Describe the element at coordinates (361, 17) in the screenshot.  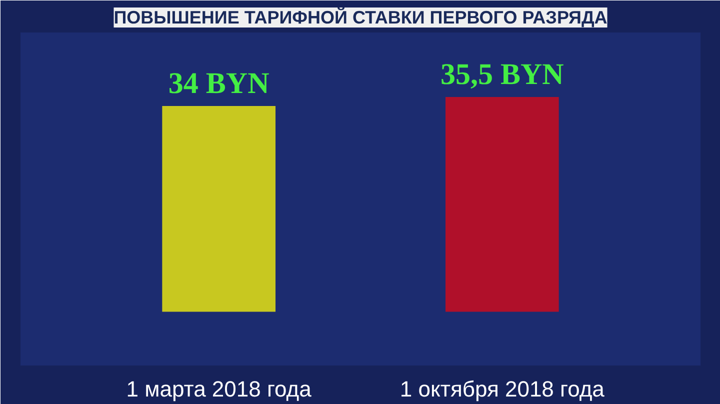
I see `chart-title: ПОВЫШЕНИЕ ТАРИФНОЙ СТАВКИ ПЕРВОГО РАЗРЯДА` at that location.